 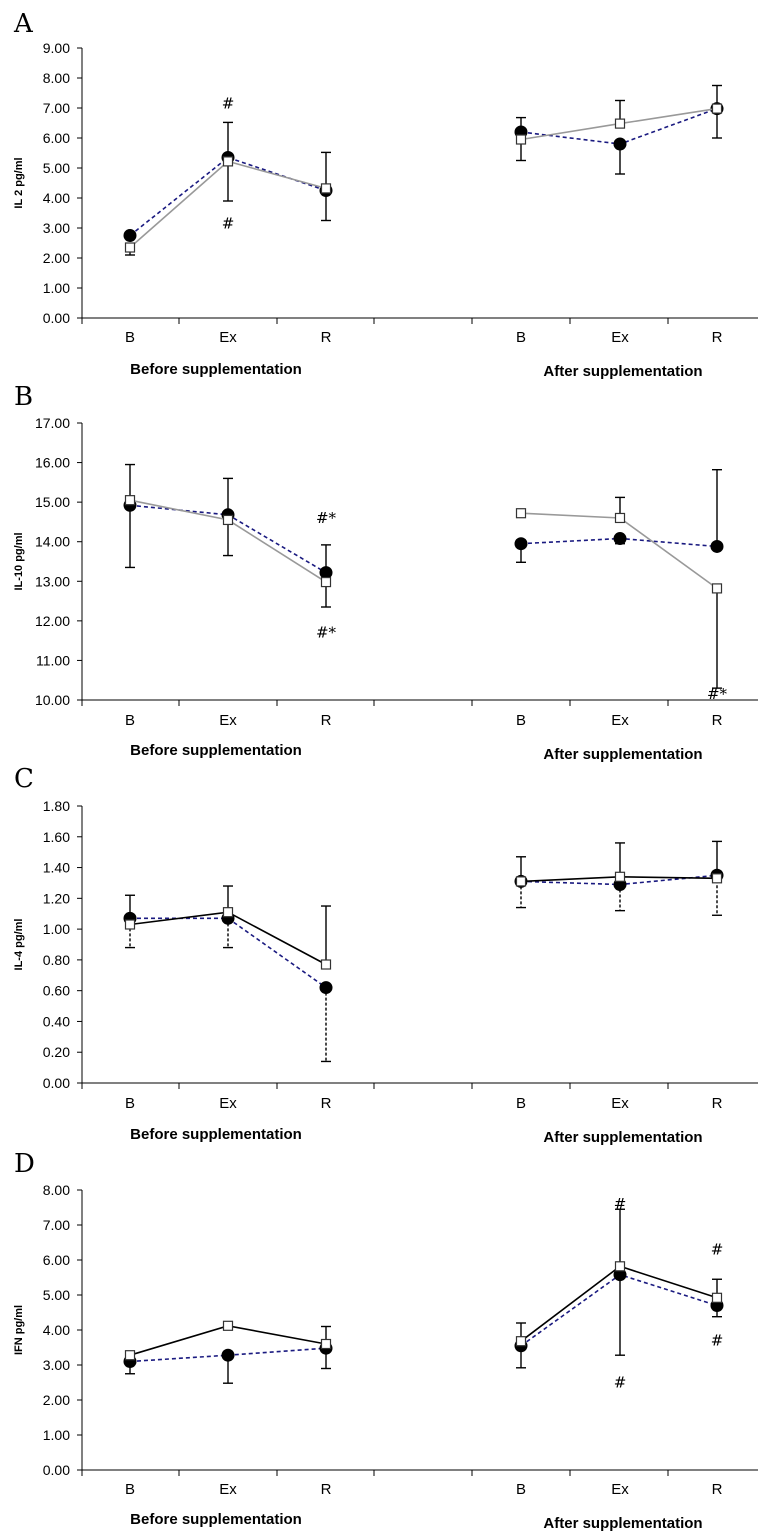 I want to click on y-tick-label: 4.00, so click(x=56, y=198).